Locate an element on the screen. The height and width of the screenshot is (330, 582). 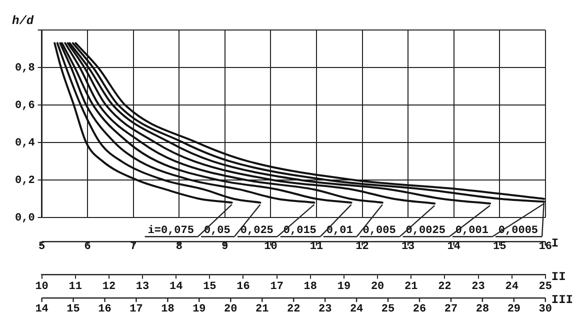
y-tick-label: 0,0 is located at coordinates (24, 218).